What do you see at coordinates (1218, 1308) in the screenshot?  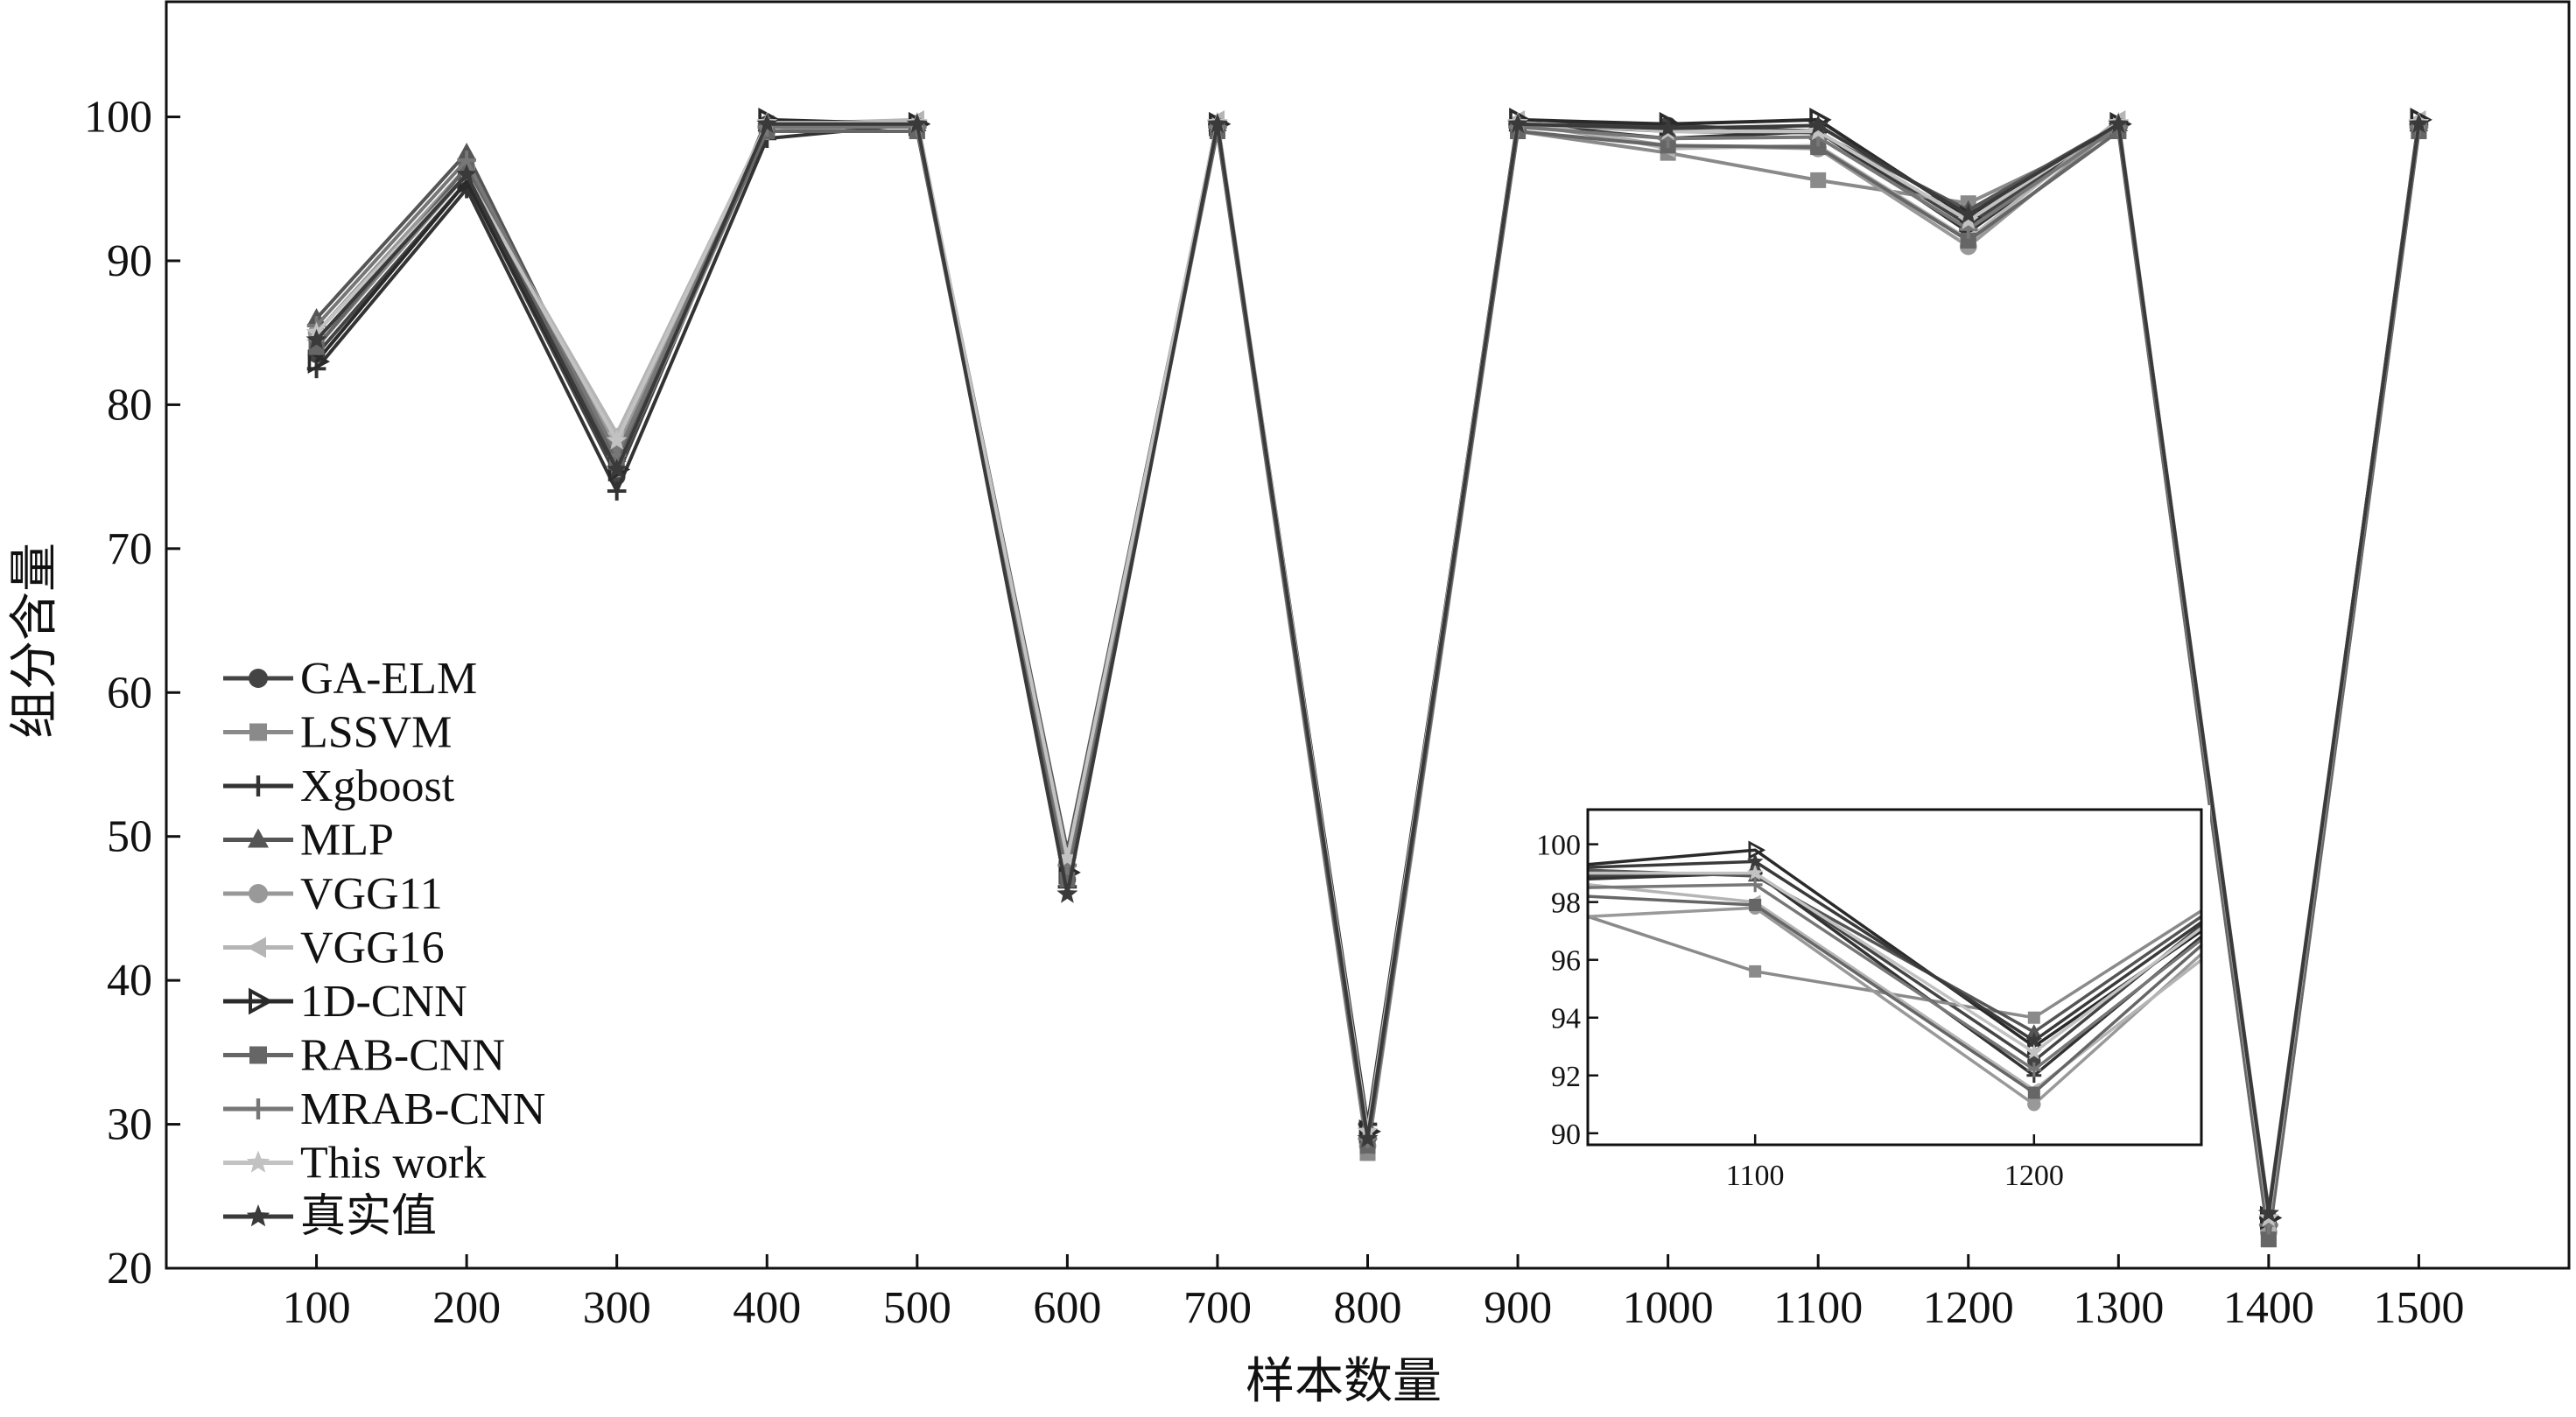 I see `x-tick-label: 700` at bounding box center [1218, 1308].